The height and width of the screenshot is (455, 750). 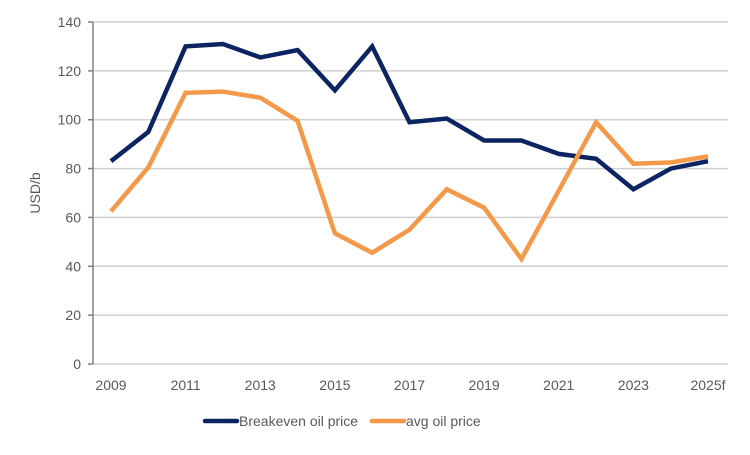 What do you see at coordinates (76, 193) in the screenshot?
I see `y-axis: 0 20 40 60 80 100 120 140` at bounding box center [76, 193].